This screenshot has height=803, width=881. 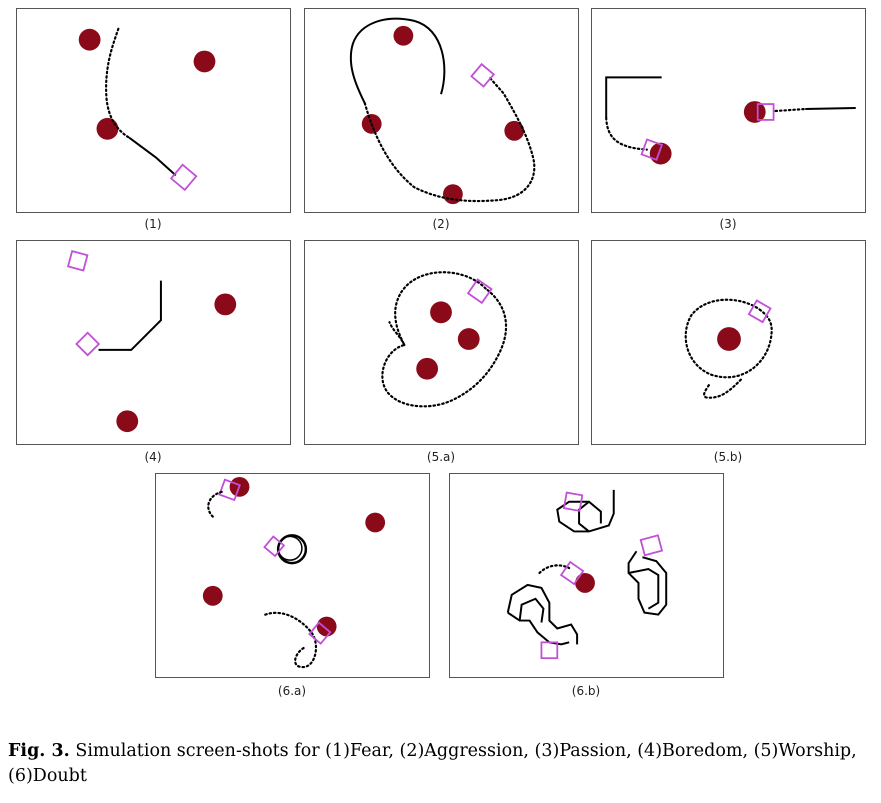 I want to click on panel-6b-doubt, so click(x=586, y=575).